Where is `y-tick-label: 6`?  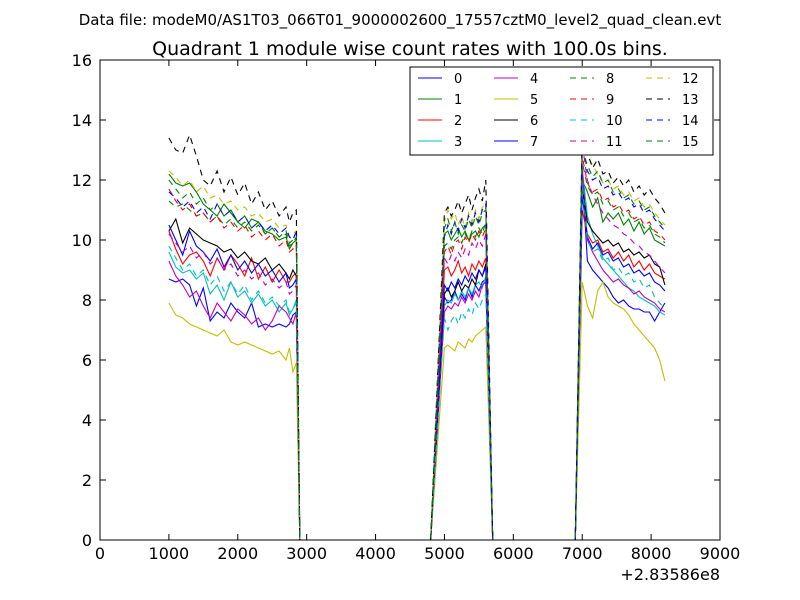
y-tick-label: 6 is located at coordinates (87, 360).